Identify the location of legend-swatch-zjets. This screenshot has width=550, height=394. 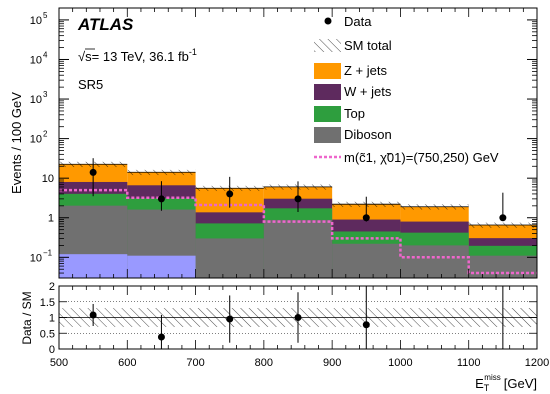
(327, 71).